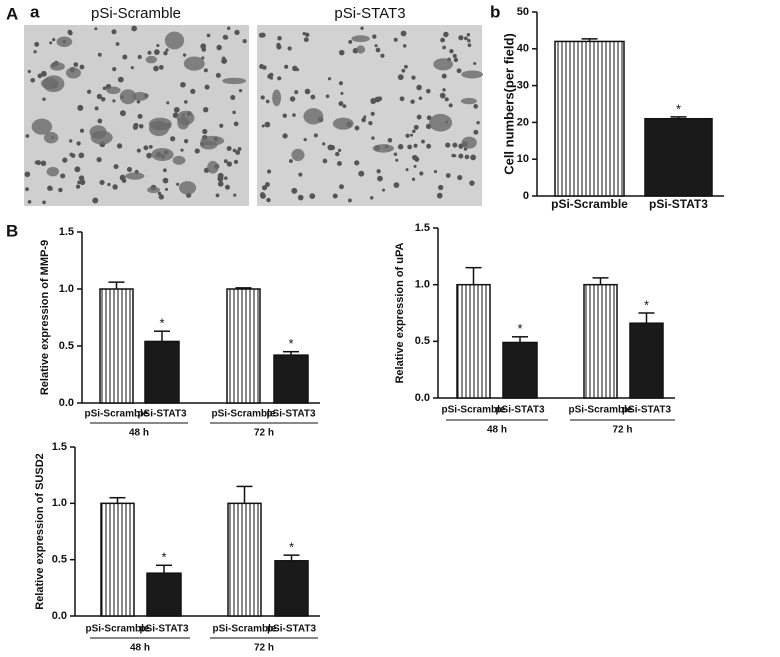 This screenshot has height=657, width=780. What do you see at coordinates (523, 86) in the screenshot?
I see `y-tick-label: 30` at bounding box center [523, 86].